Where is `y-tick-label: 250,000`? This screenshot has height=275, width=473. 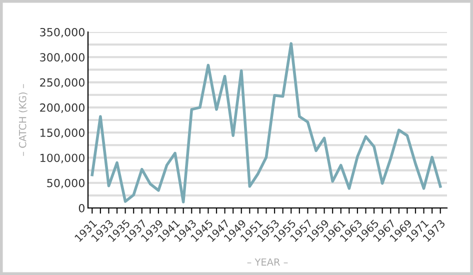
y-tick-label: 250,000 is located at coordinates (62, 83).